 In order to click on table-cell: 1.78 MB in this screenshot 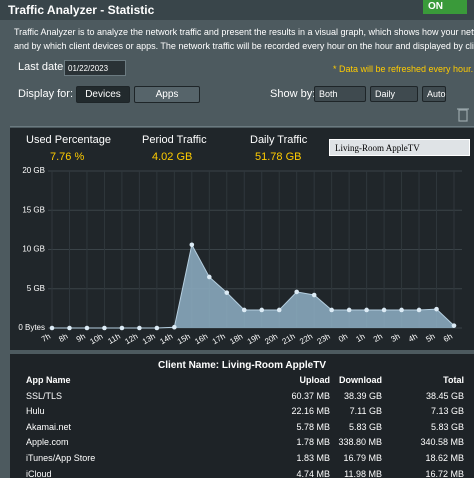, I will do `click(313, 442)`.